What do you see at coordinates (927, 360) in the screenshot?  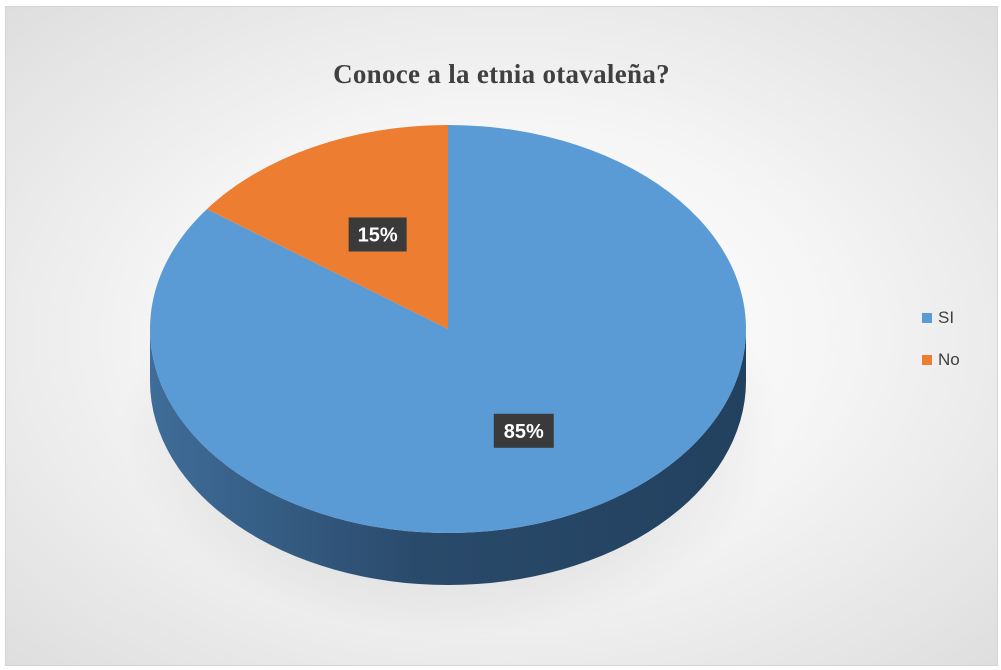 I see `legend-swatch-no` at bounding box center [927, 360].